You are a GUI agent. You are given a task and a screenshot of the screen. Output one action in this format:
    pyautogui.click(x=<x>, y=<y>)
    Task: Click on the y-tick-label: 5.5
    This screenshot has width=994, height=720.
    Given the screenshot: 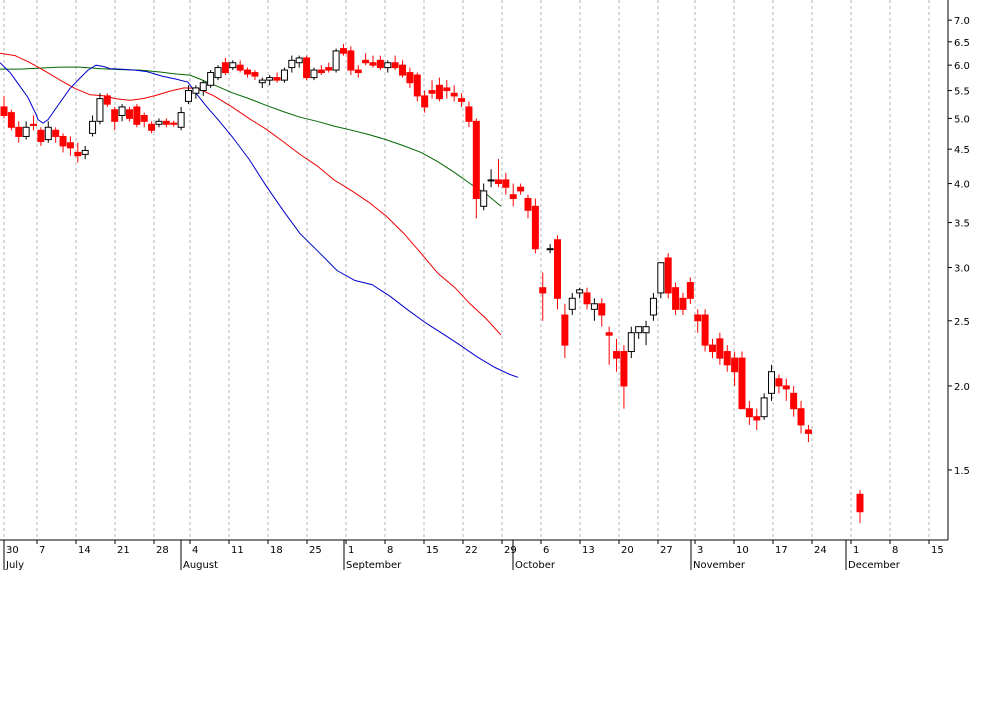 What is the action you would take?
    pyautogui.click(x=962, y=92)
    